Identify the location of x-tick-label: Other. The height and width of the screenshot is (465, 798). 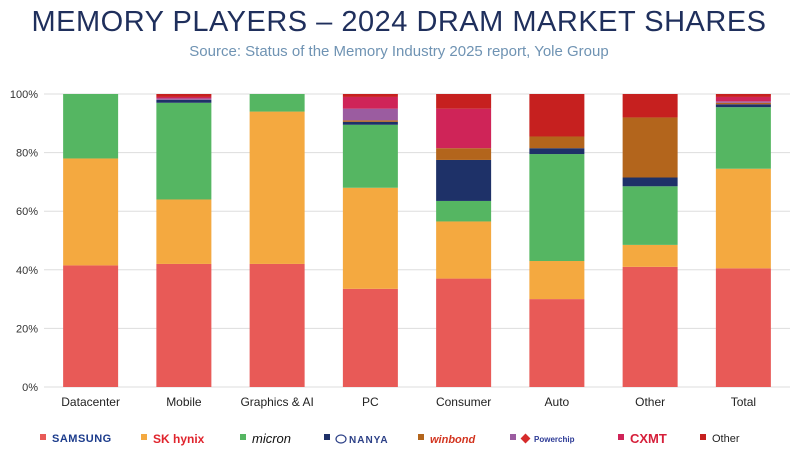
(650, 402).